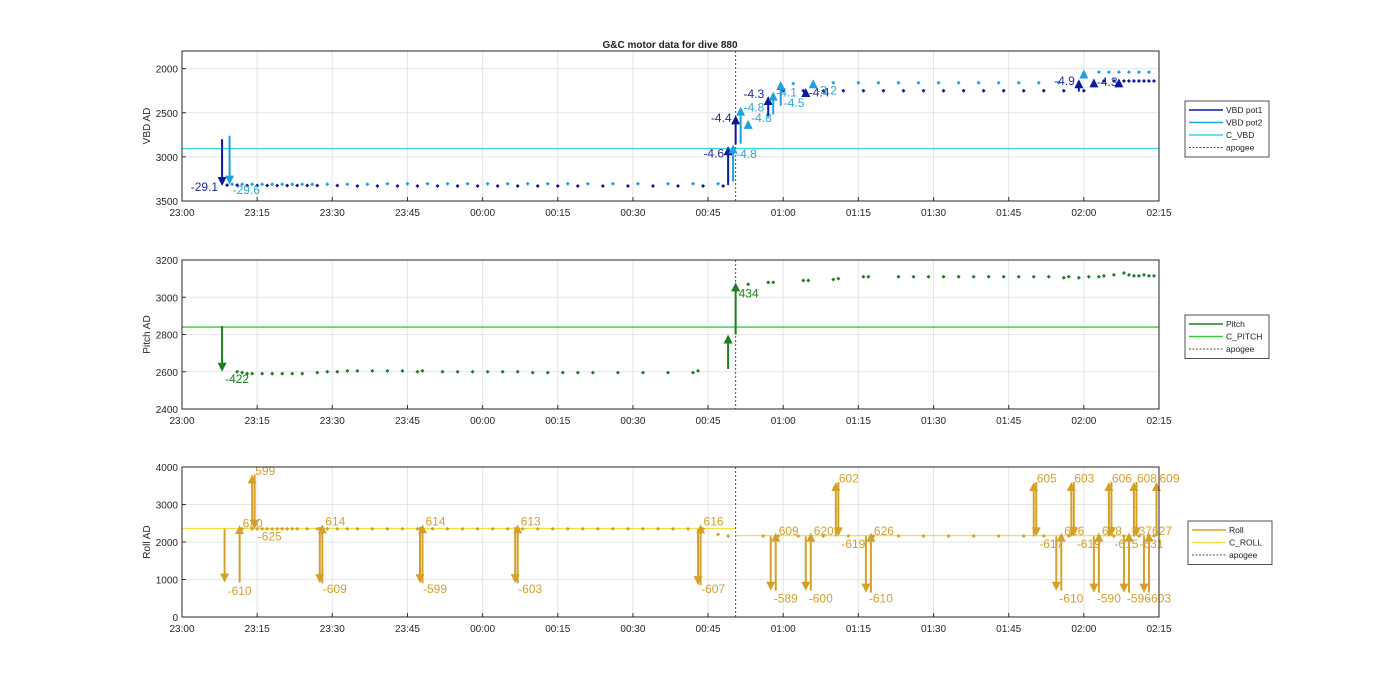 The width and height of the screenshot is (1400, 693). I want to click on pitch-legend-label: apogee, so click(1240, 349).